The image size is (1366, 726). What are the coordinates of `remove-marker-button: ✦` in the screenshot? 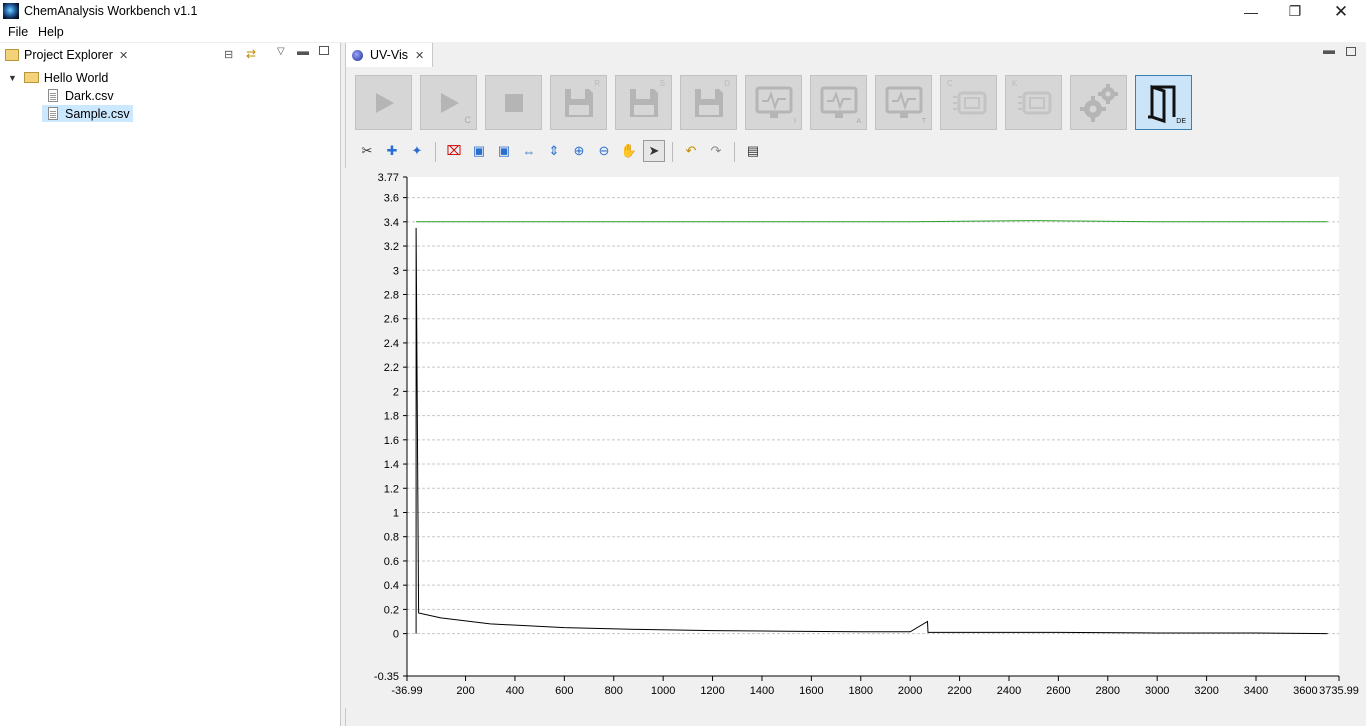 It's located at (417, 151).